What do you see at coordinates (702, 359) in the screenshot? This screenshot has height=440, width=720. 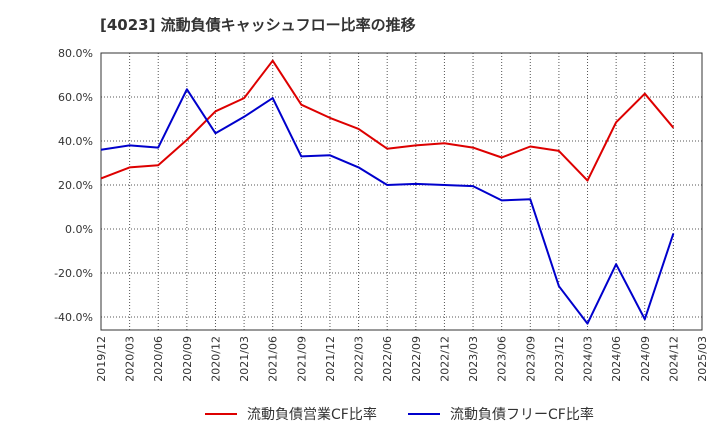 I see `x-tick-label: 2025/03` at bounding box center [702, 359].